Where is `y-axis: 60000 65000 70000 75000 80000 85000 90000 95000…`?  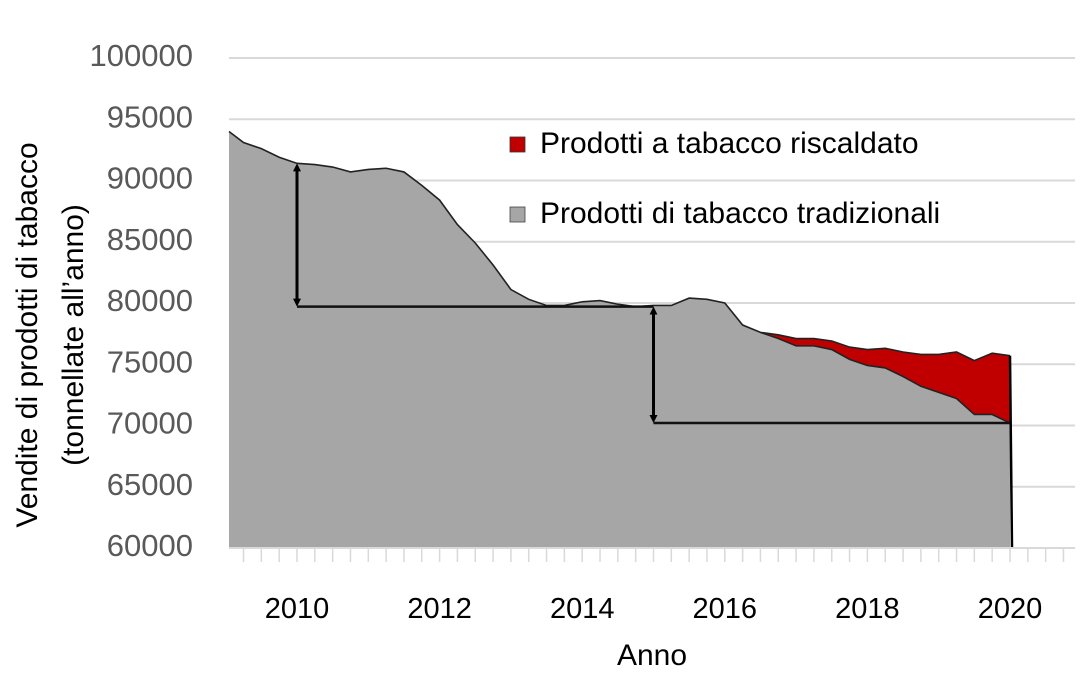 y-axis: 60000 65000 70000 75000 80000 85000 90000 95000… is located at coordinates (141, 300).